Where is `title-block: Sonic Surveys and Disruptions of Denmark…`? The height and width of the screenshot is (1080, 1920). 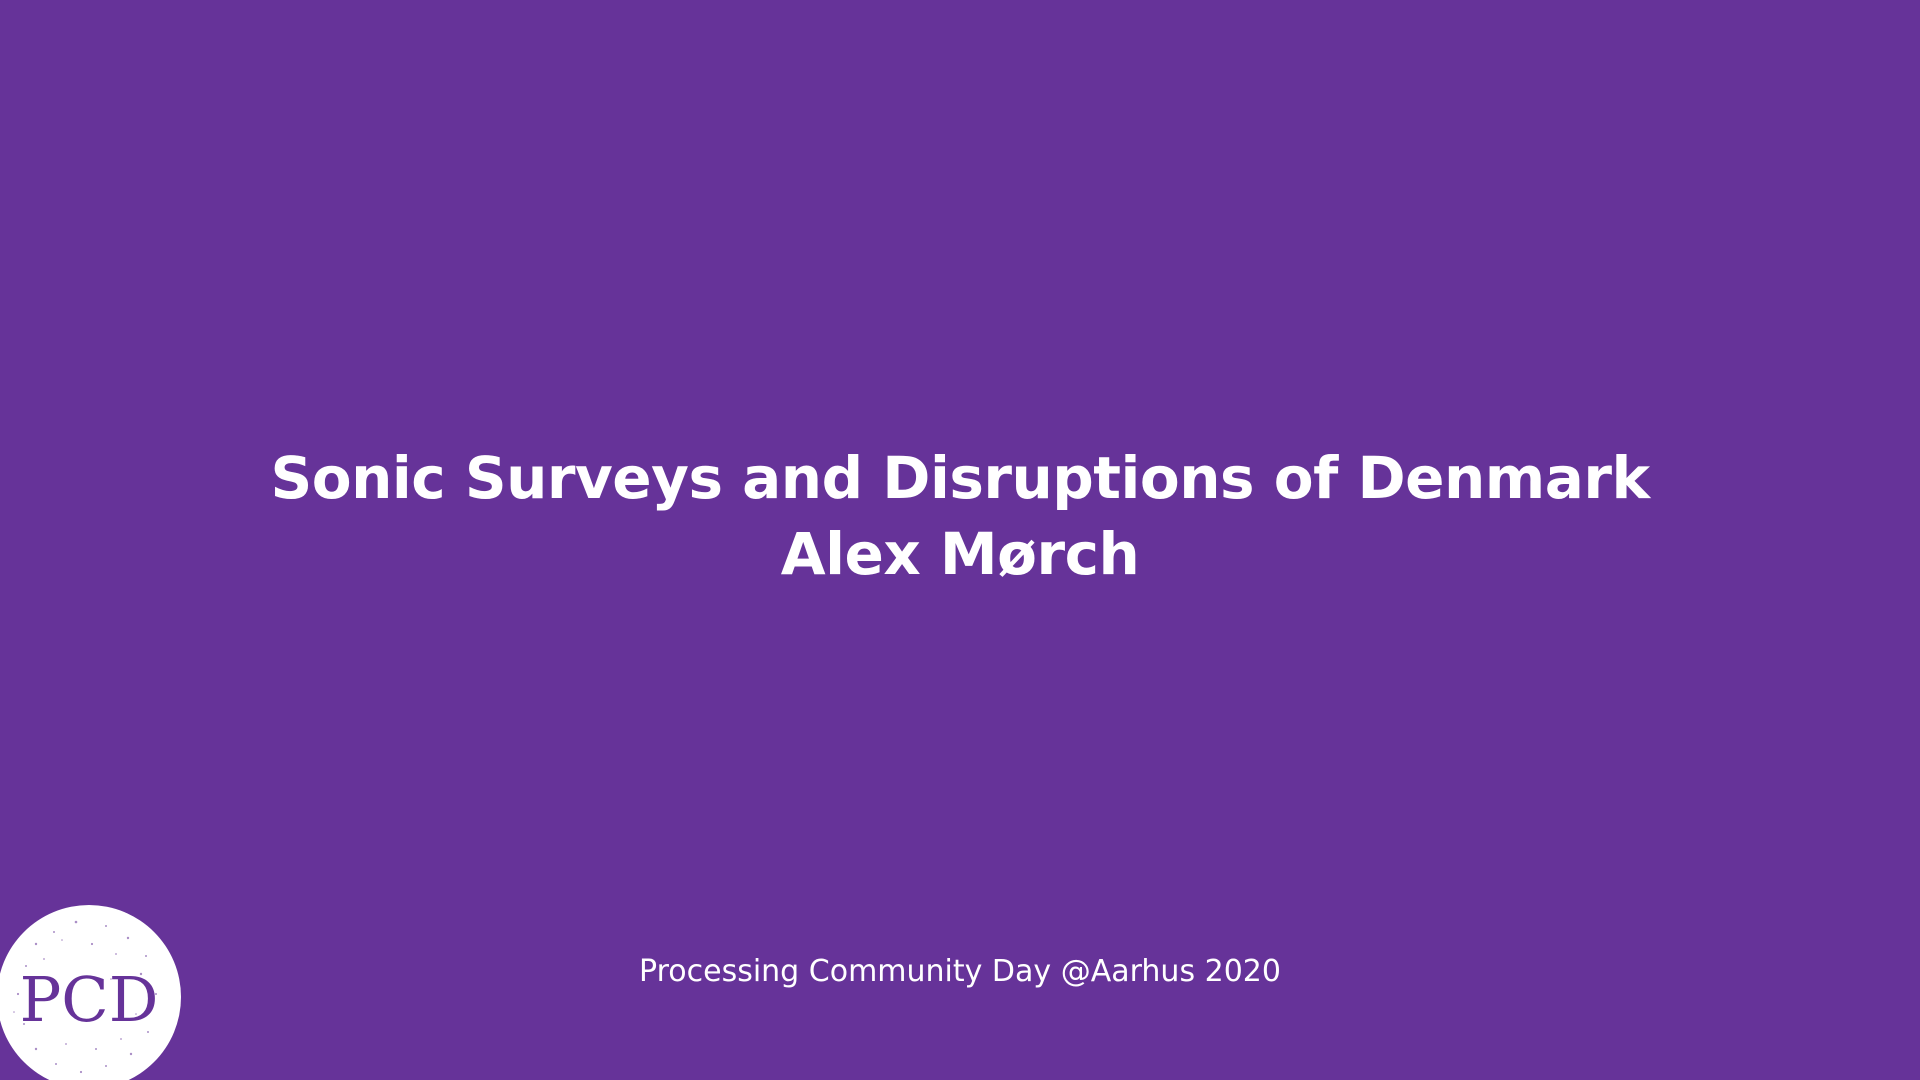
title-block: Sonic Surveys and Disruptions of Denmark… is located at coordinates (960, 516).